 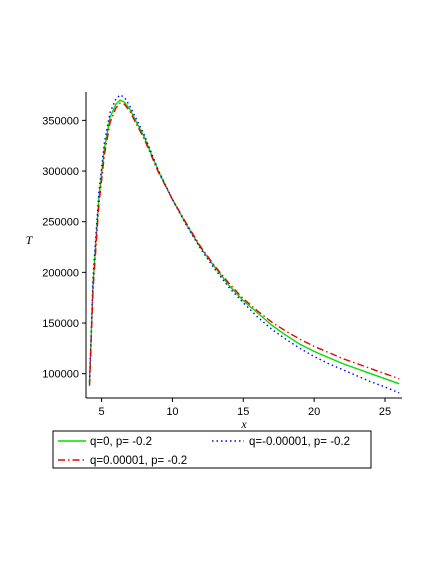 I want to click on y-tick-label: 100000, so click(x=60, y=375).